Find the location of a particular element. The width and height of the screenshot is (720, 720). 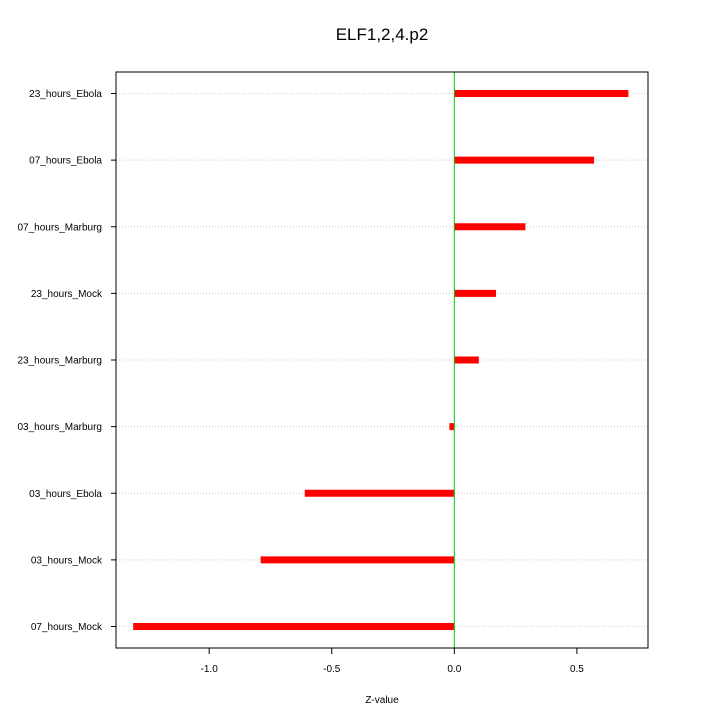

bar-03-hours-mock is located at coordinates (357, 560).